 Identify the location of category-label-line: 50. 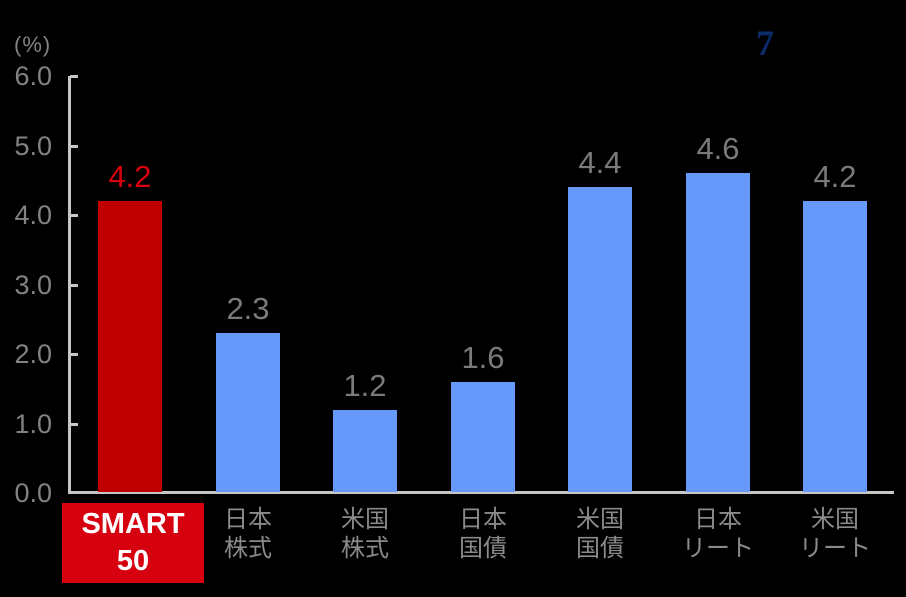
(133, 561).